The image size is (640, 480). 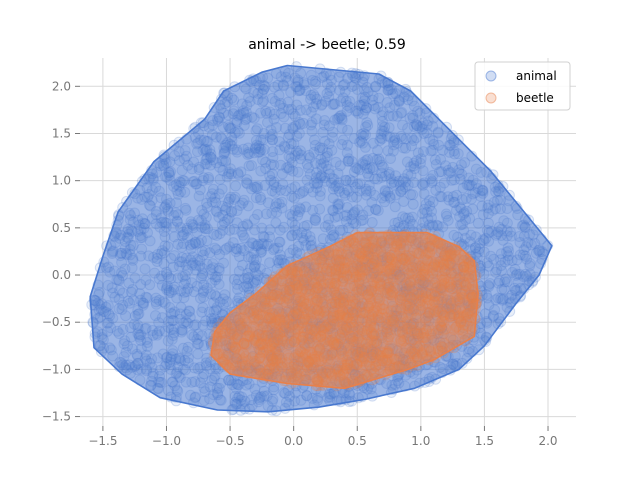 What do you see at coordinates (61, 86) in the screenshot?
I see `y-tick-label: 2.0` at bounding box center [61, 86].